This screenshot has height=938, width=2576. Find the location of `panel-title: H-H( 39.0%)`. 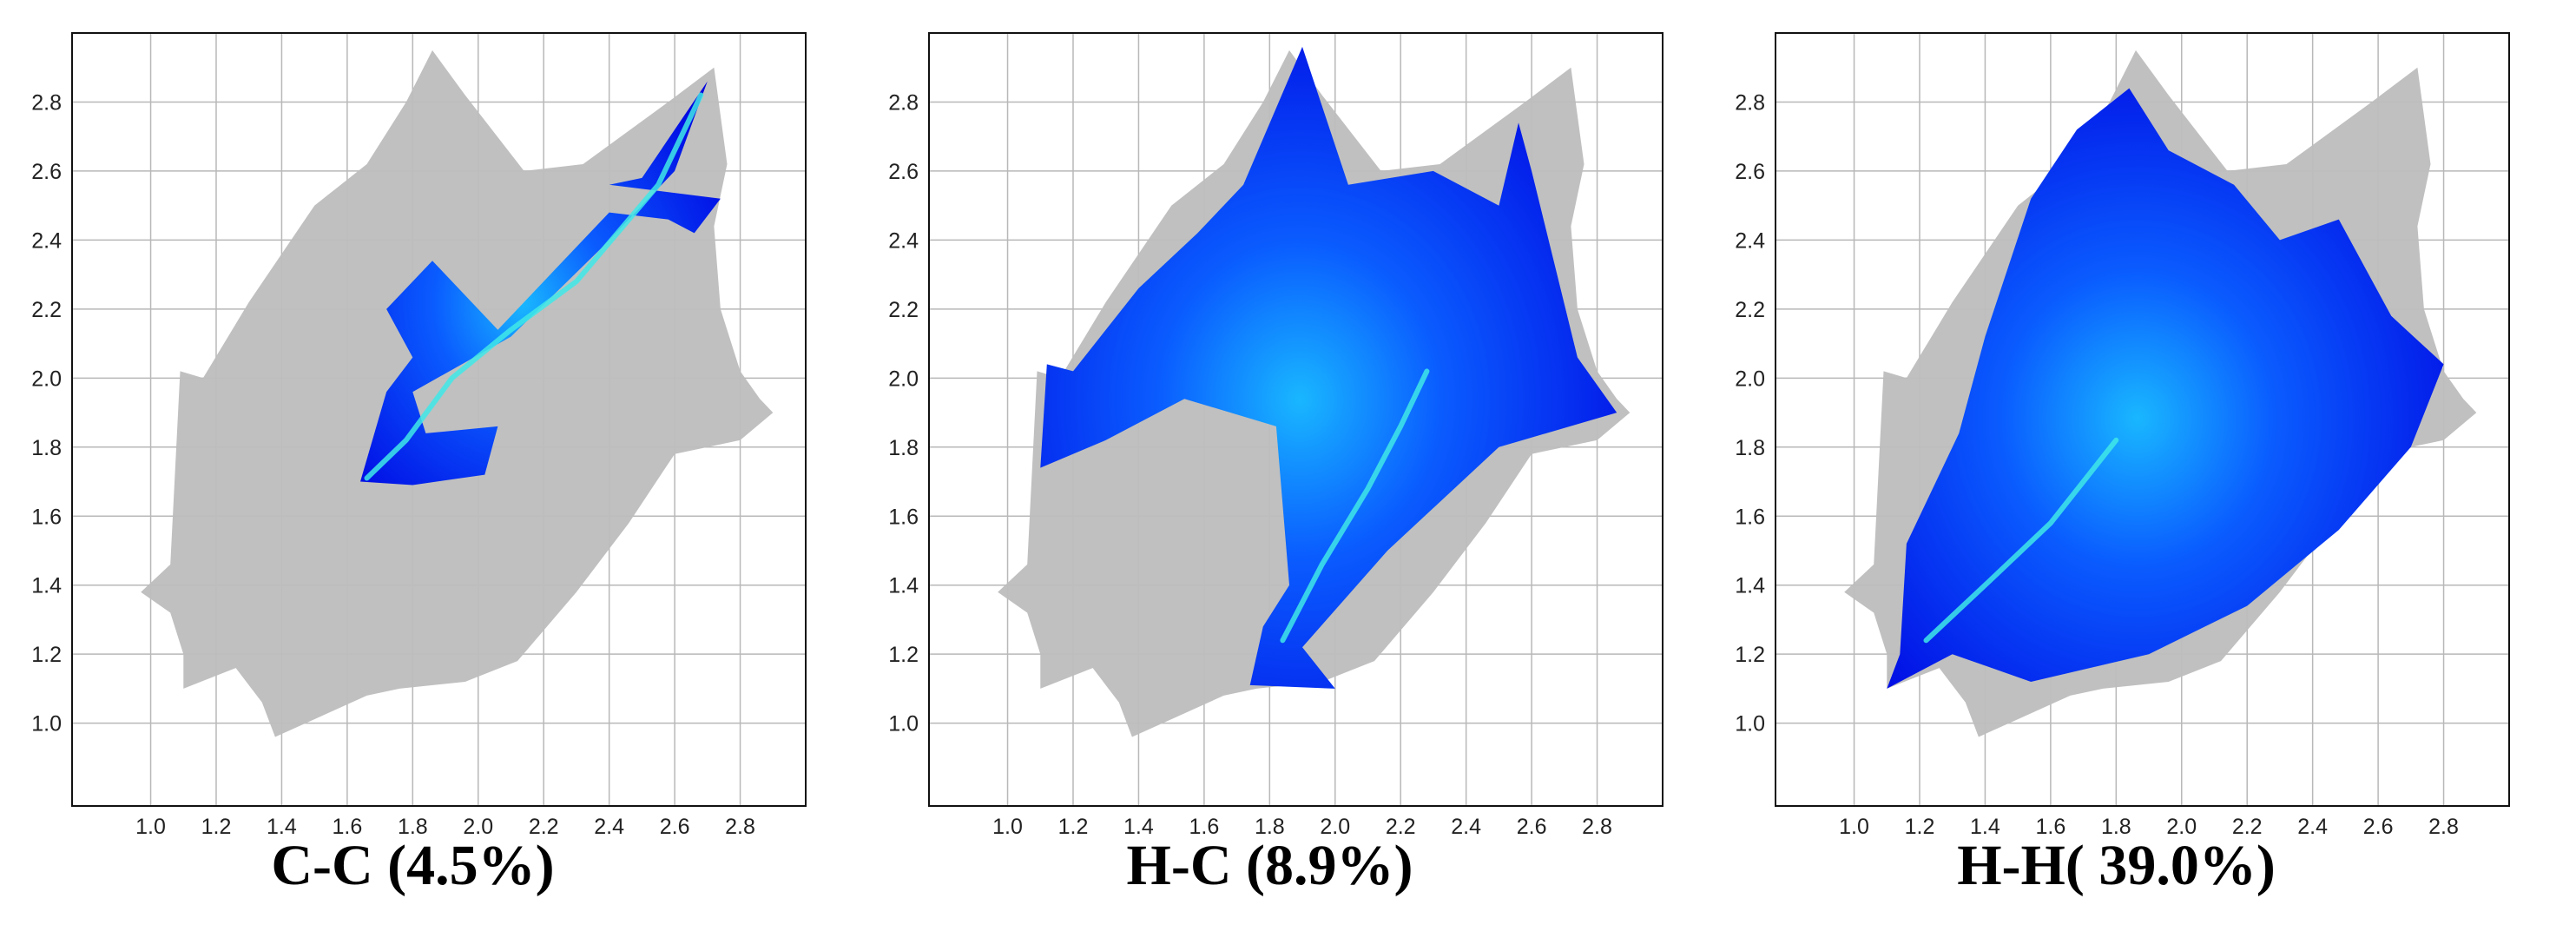

panel-title: H-H( 39.0%) is located at coordinates (2116, 865).